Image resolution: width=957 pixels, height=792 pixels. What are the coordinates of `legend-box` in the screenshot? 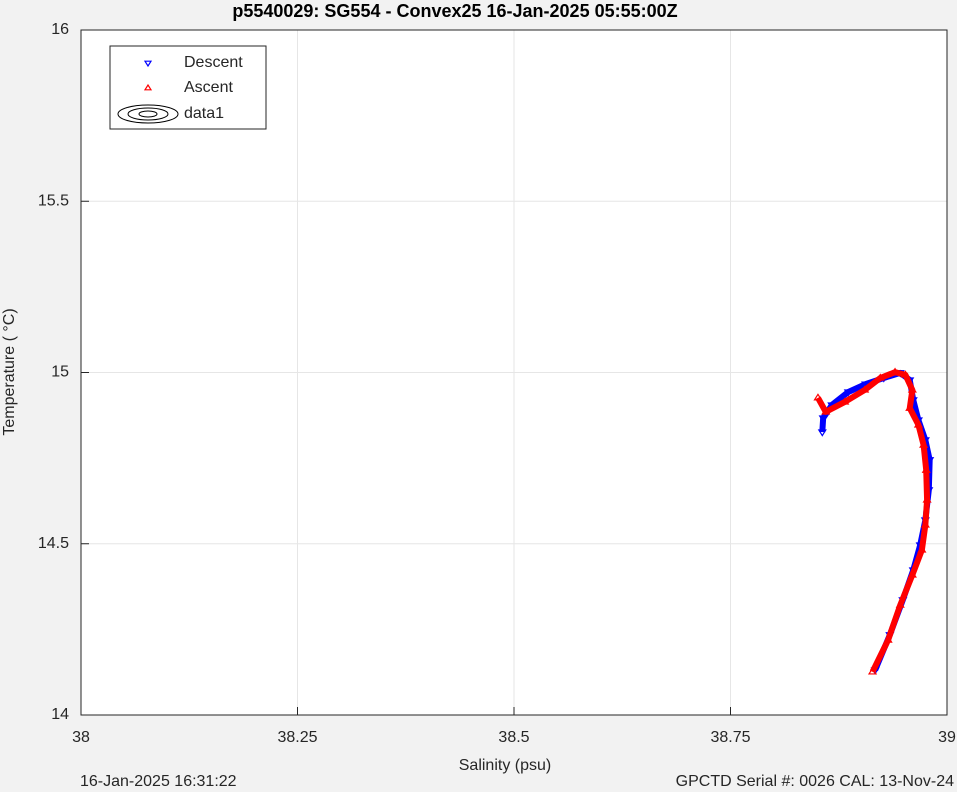 It's located at (188, 87).